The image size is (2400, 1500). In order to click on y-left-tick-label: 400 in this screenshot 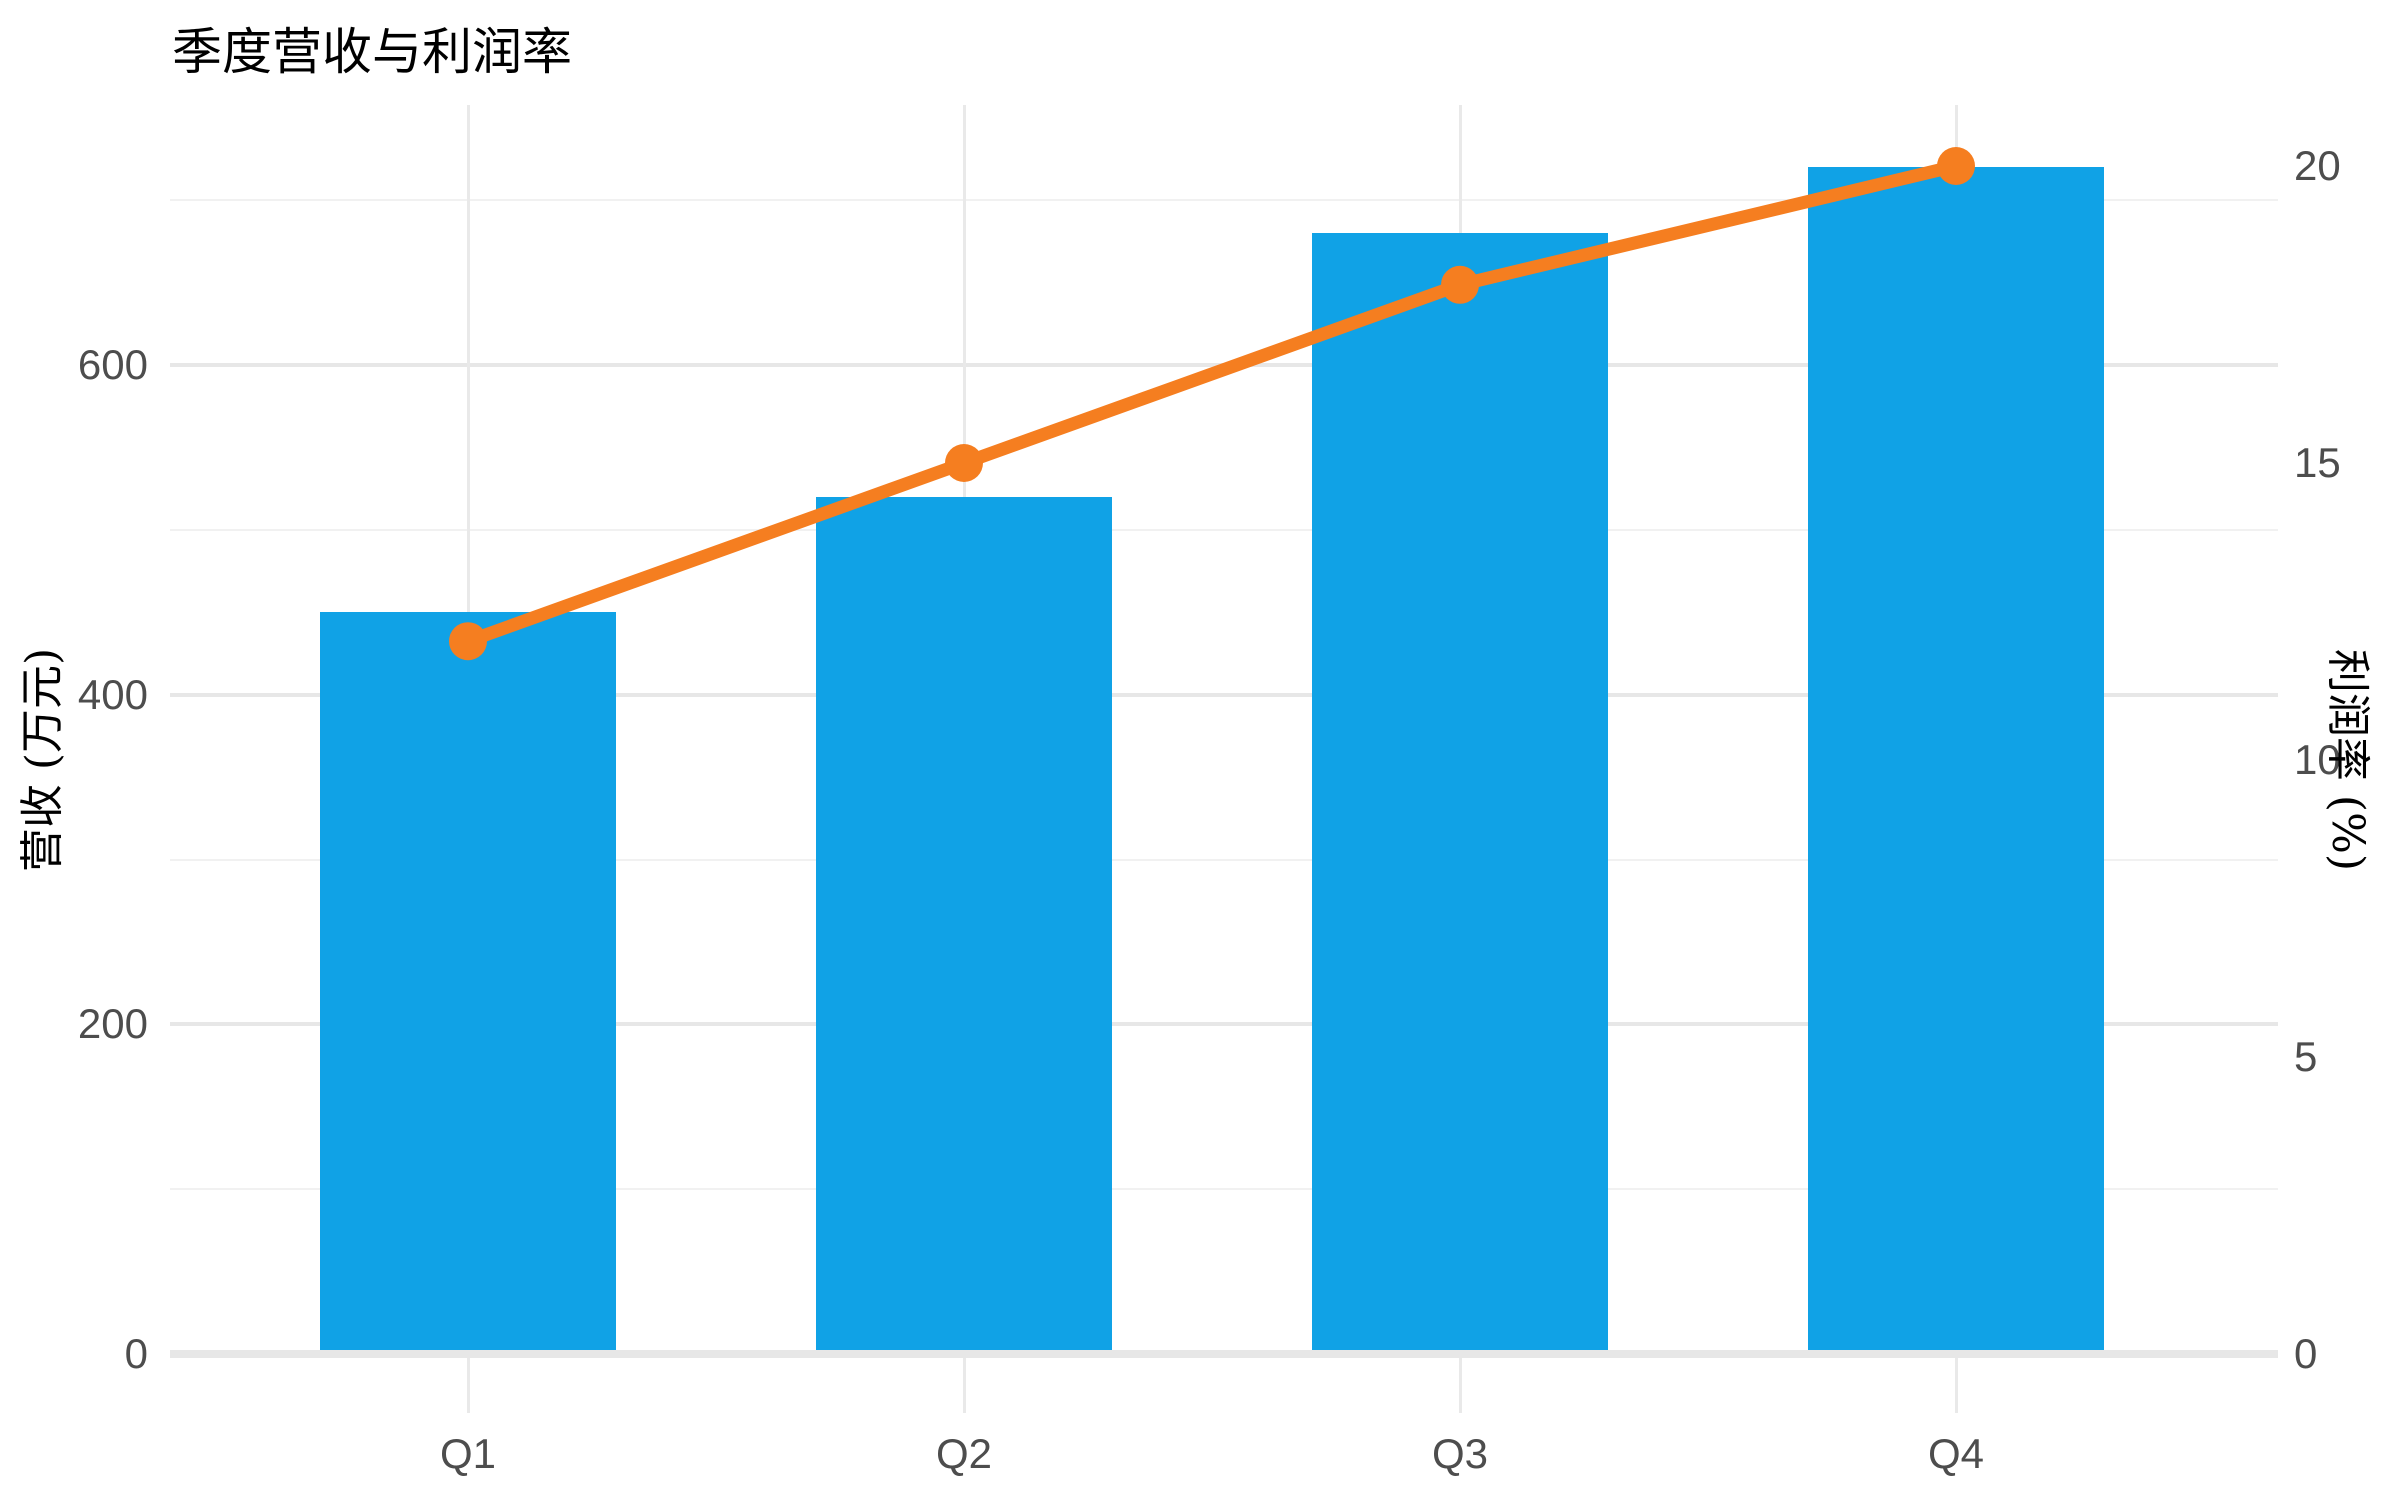, I will do `click(112, 694)`.